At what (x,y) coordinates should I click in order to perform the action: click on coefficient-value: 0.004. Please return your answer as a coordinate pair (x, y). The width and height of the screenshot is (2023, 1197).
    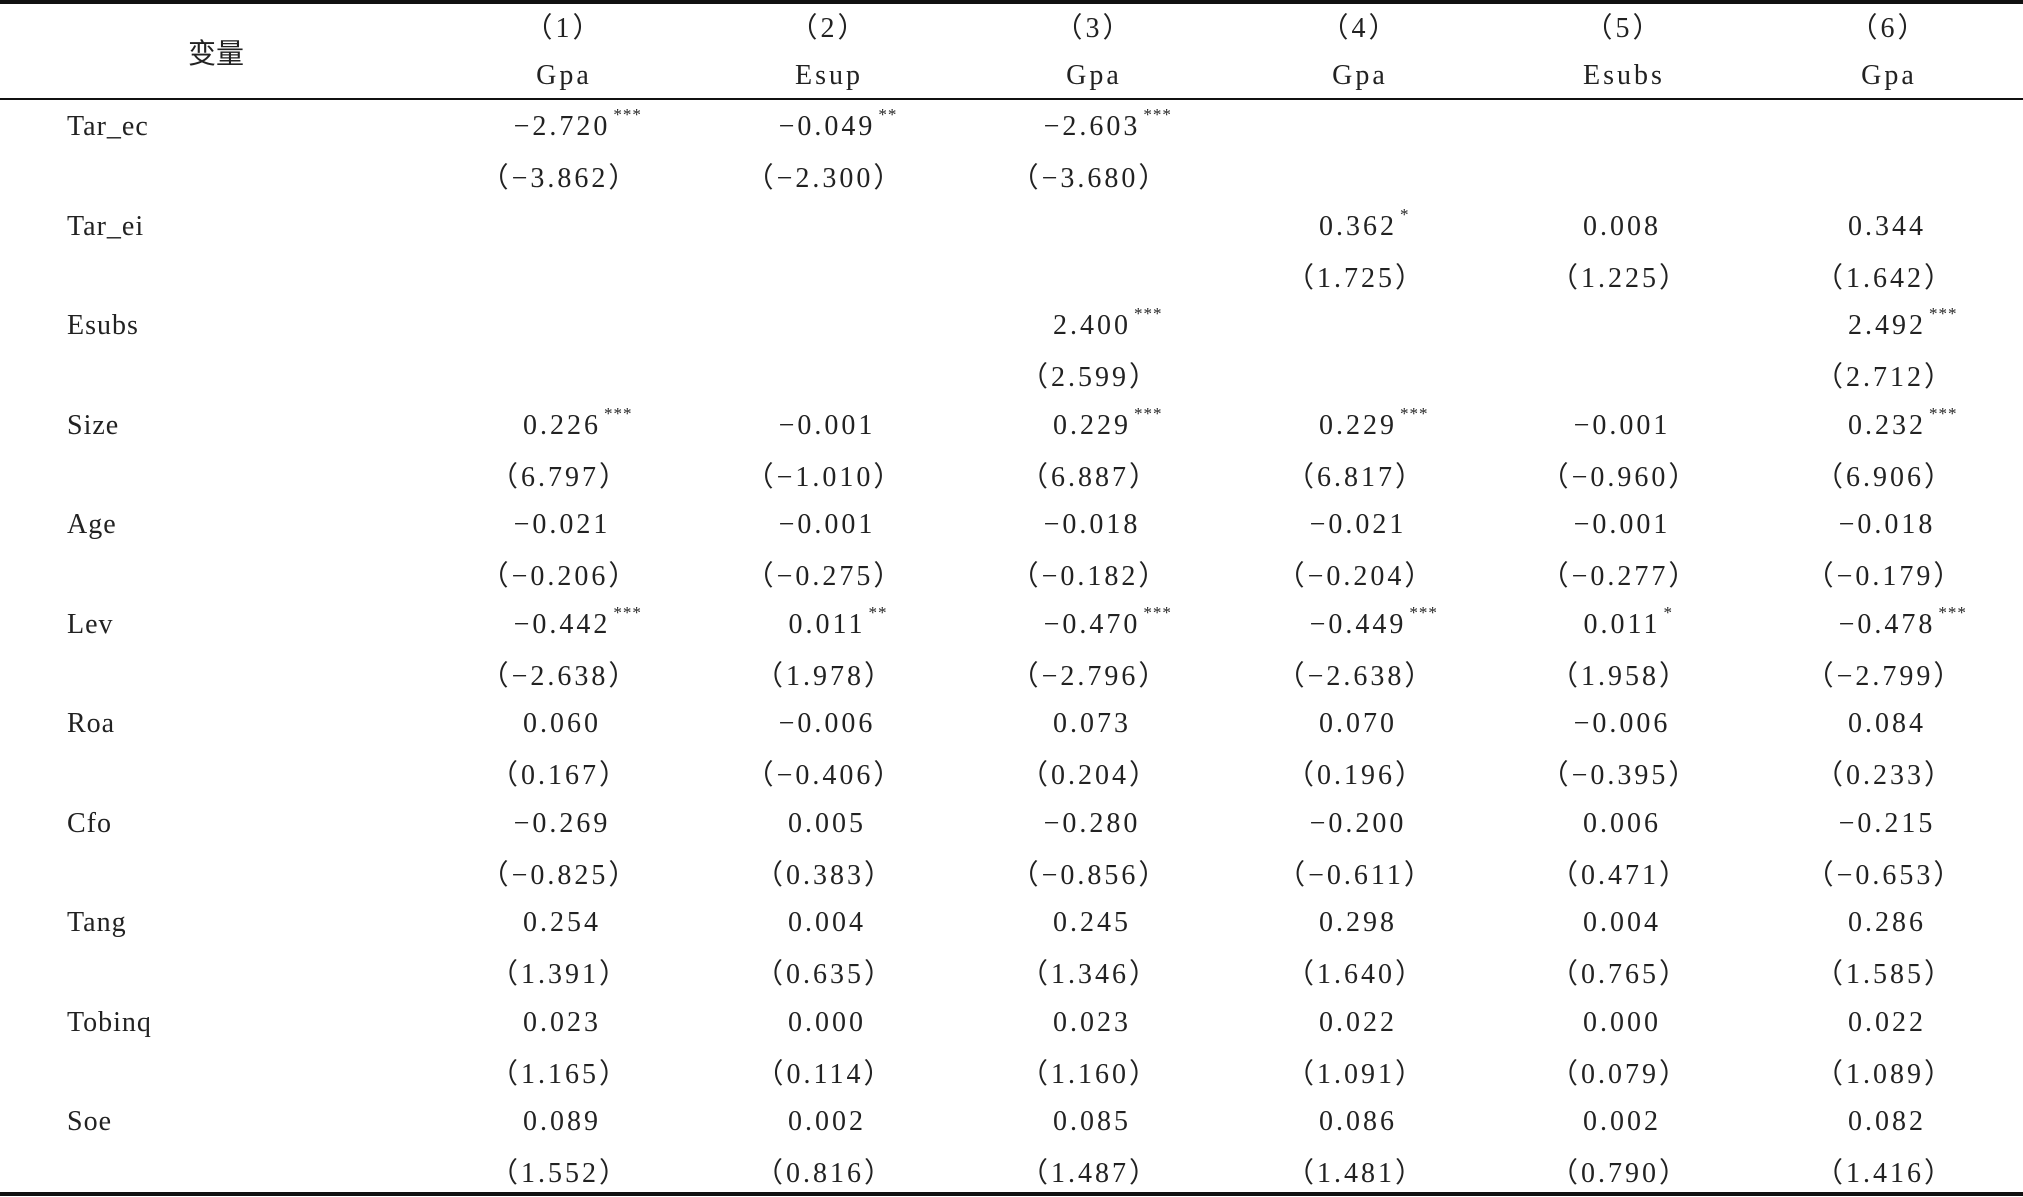
    Looking at the image, I should click on (1622, 922).